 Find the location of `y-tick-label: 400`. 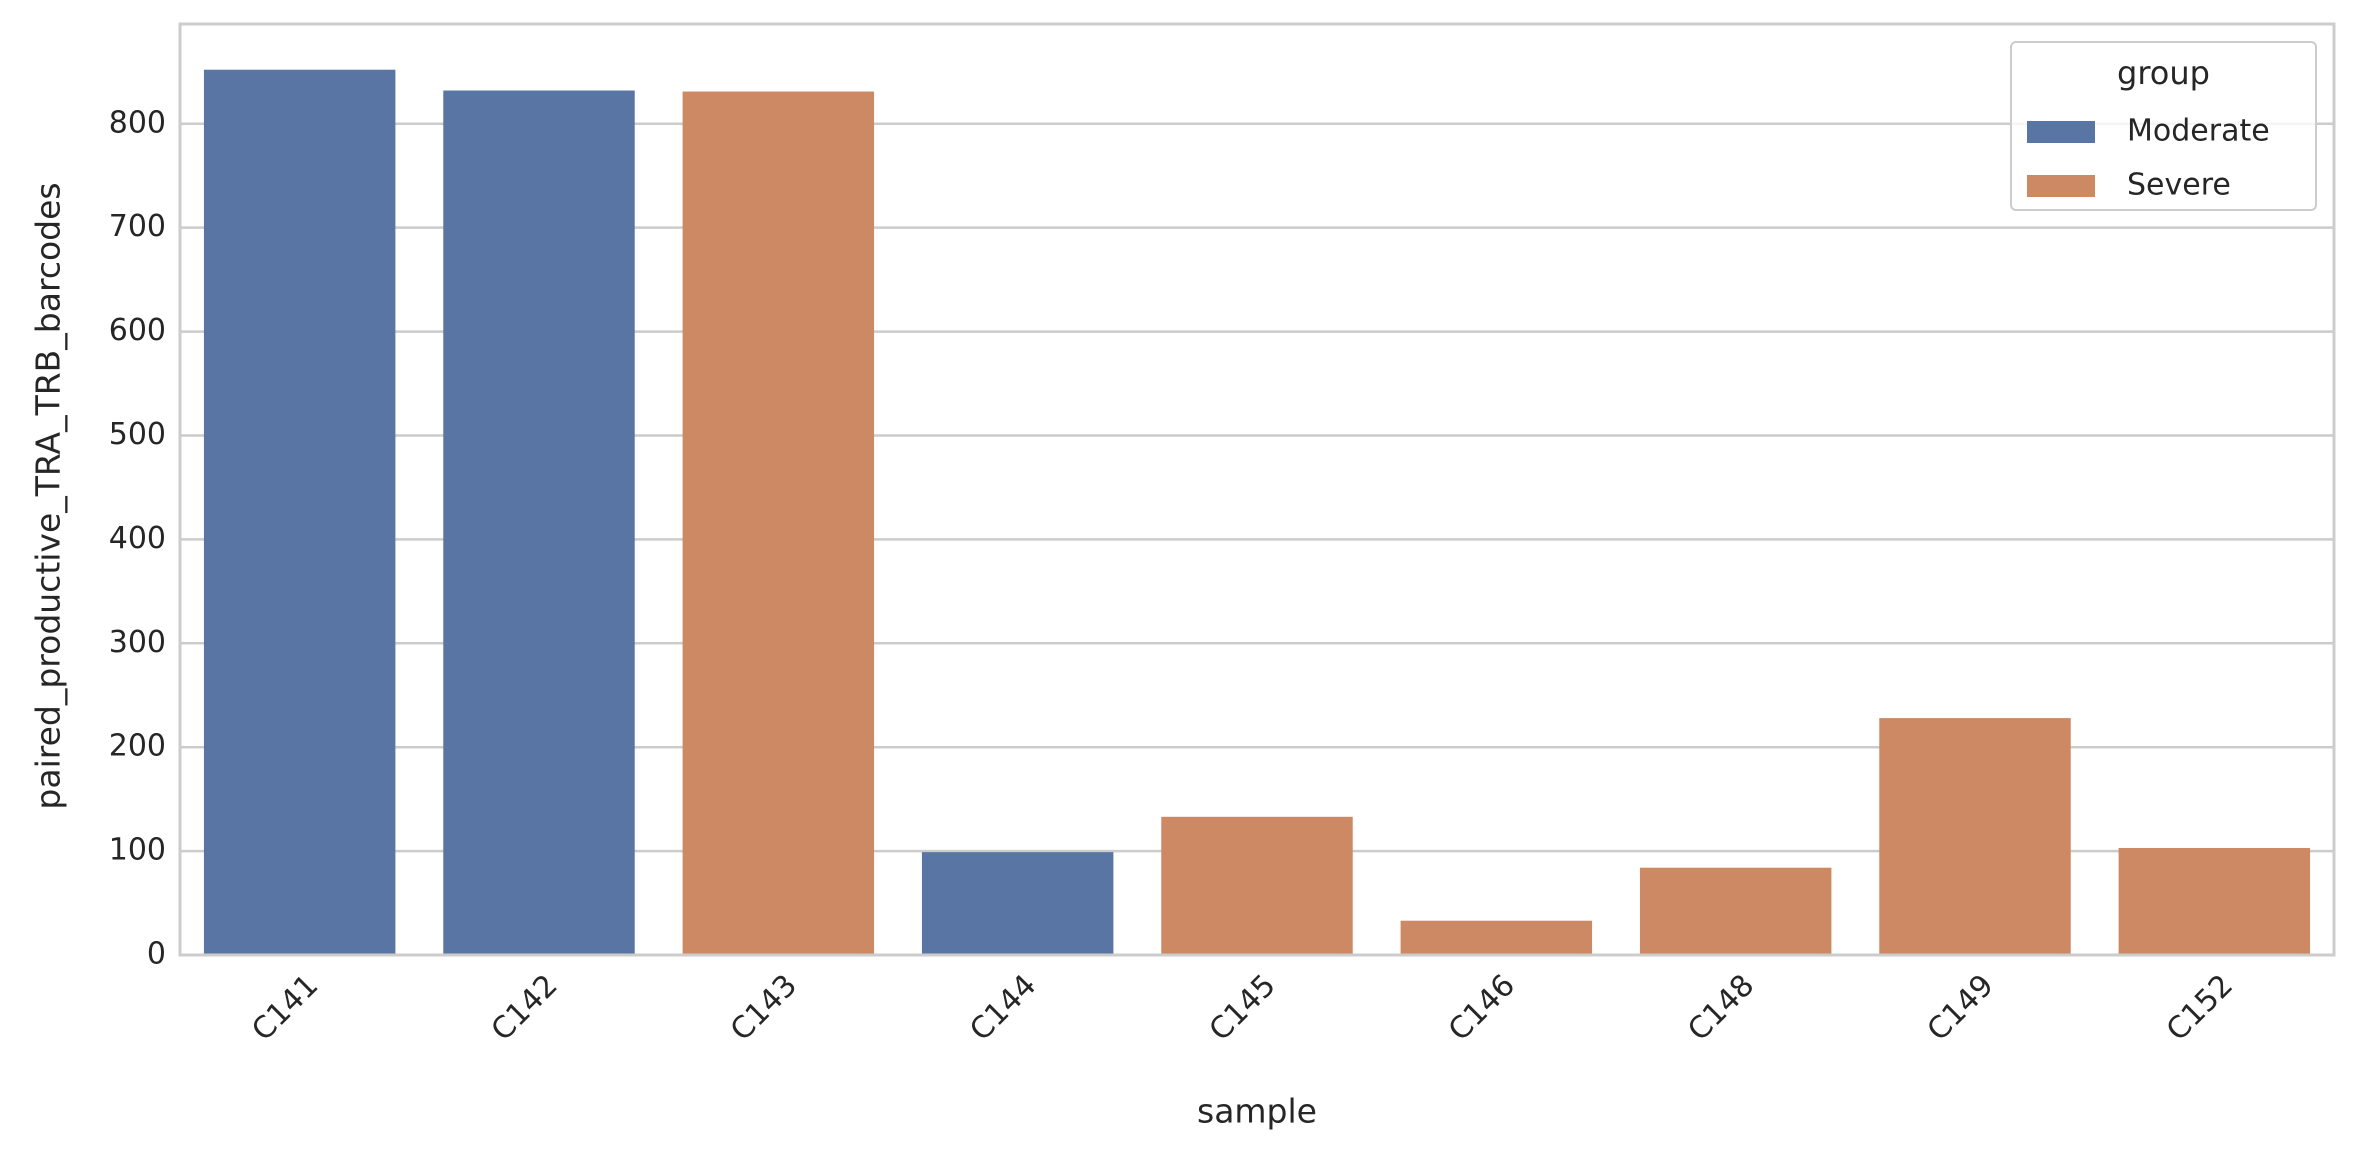

y-tick-label: 400 is located at coordinates (137, 538).